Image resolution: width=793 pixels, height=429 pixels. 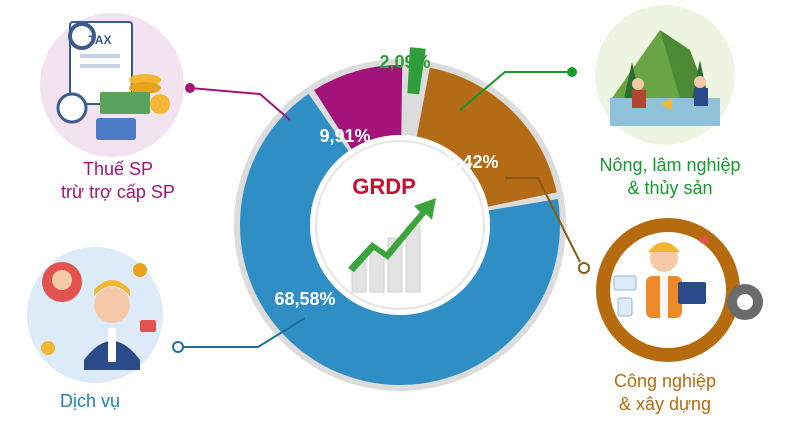 I want to click on center-label: GRDP, so click(x=384, y=186).